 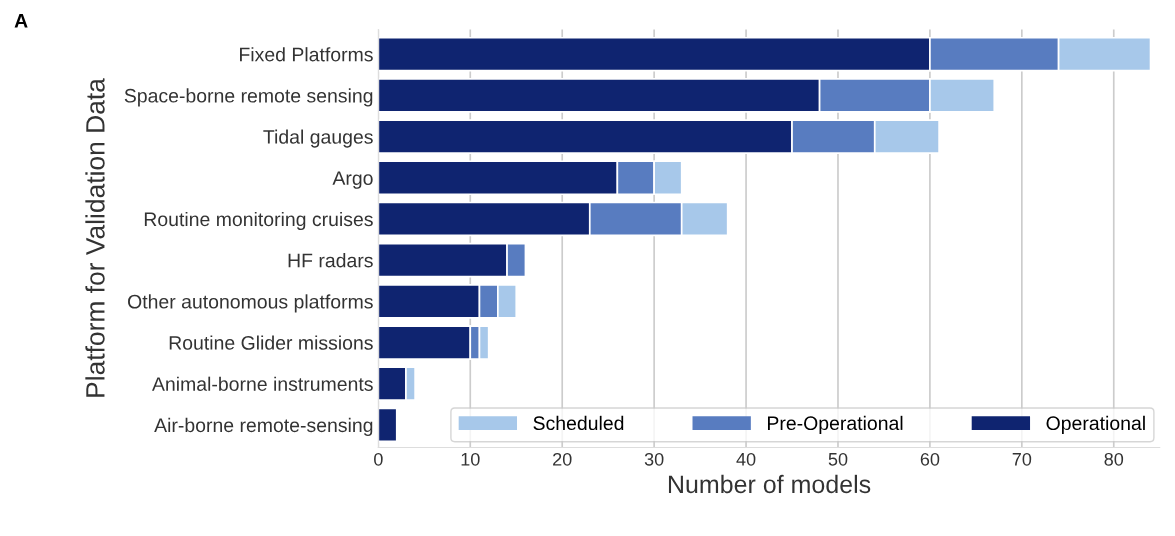 What do you see at coordinates (318, 138) in the screenshot?
I see `y-tick-label: Tidal gauges` at bounding box center [318, 138].